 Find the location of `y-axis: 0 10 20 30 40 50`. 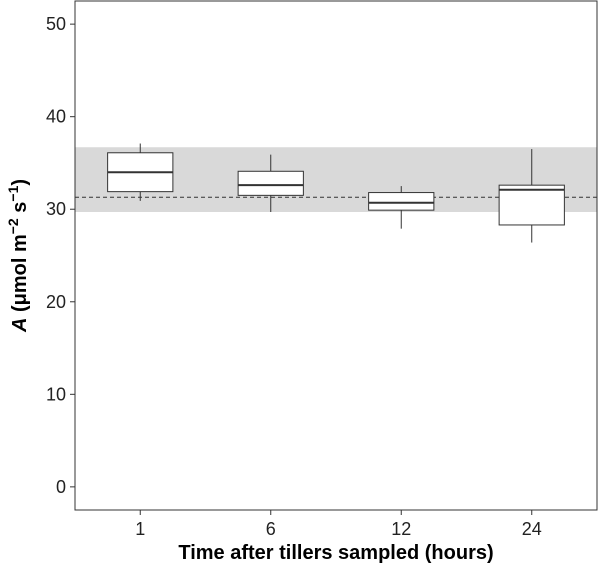

y-axis: 0 10 20 30 40 50 is located at coordinates (60, 255).